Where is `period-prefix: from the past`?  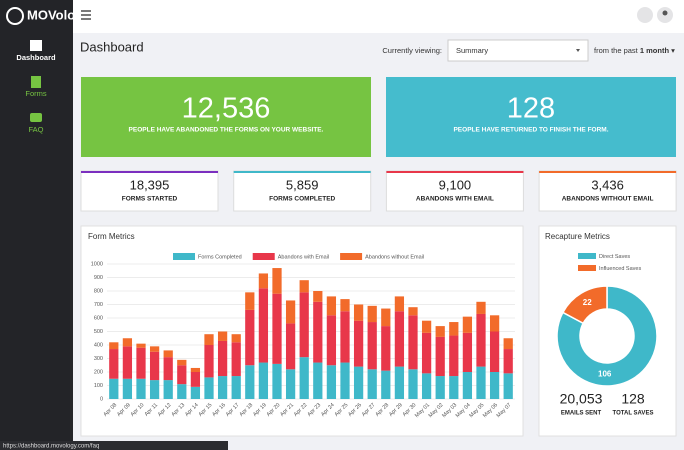 period-prefix: from the past is located at coordinates (616, 50).